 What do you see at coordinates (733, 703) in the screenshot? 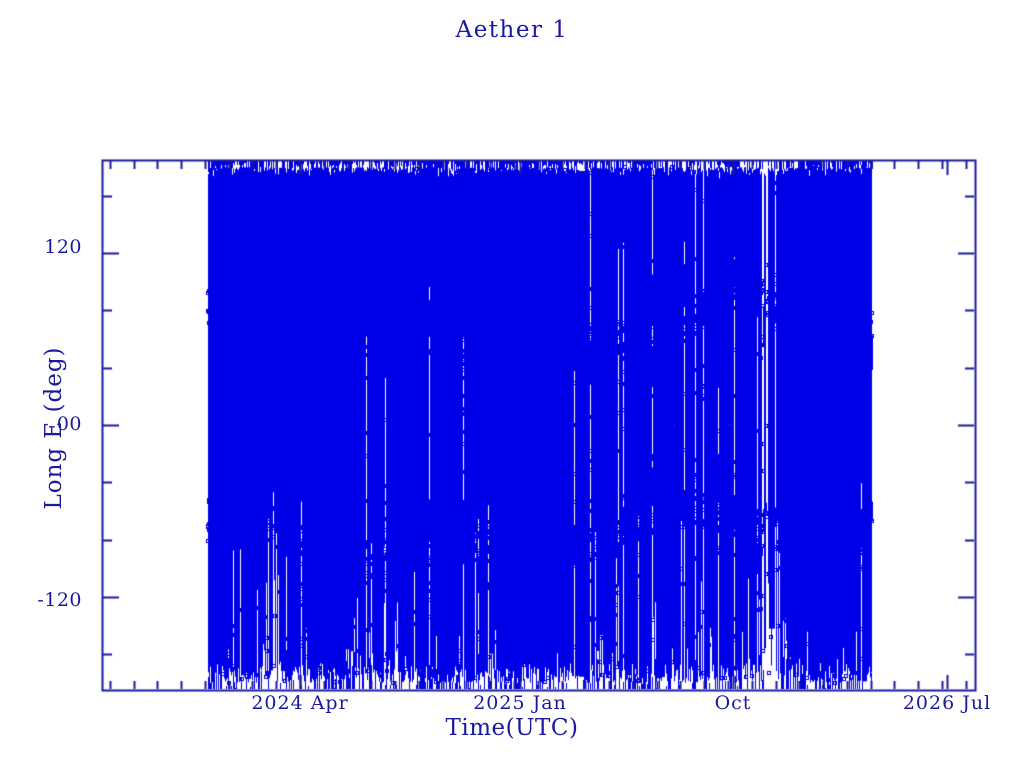
I see `x-tick-label-oct: Oct` at bounding box center [733, 703].